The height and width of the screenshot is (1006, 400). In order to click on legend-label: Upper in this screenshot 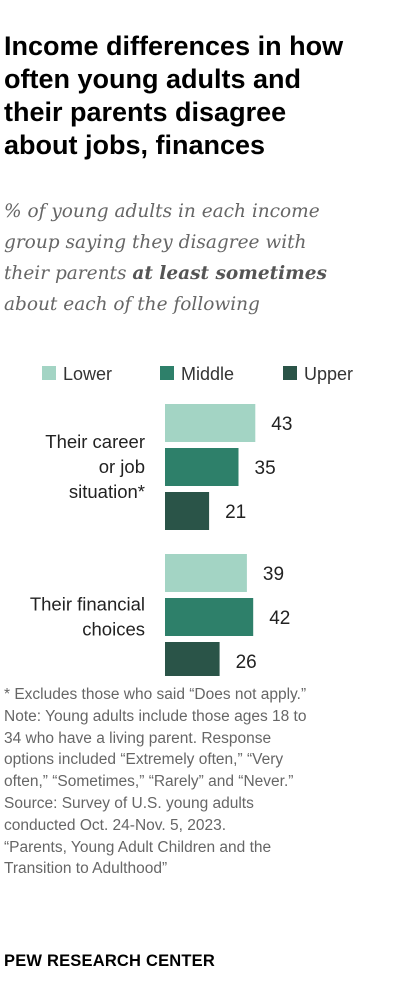, I will do `click(328, 374)`.